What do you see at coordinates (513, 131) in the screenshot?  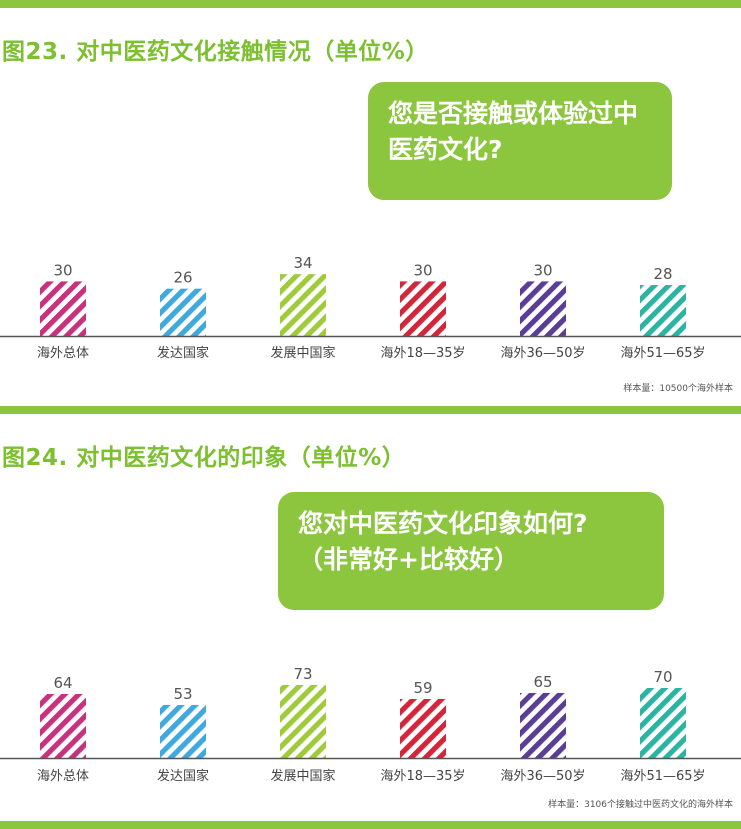 I see `question-text-fig23: 您是否接触或体验过中医药文化?` at bounding box center [513, 131].